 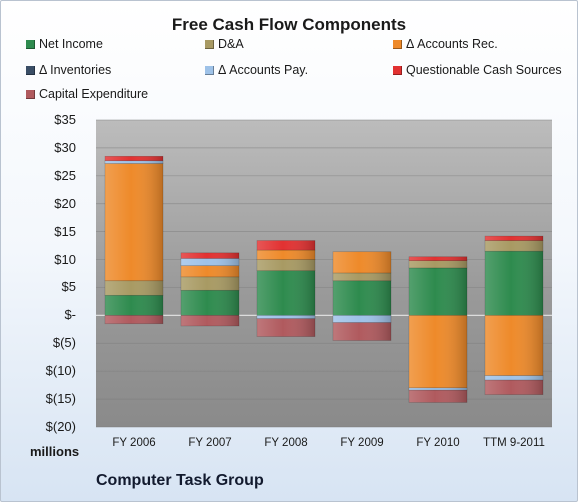 I want to click on bar-fy-2007-capital-expenditure-shade, so click(x=210, y=320).